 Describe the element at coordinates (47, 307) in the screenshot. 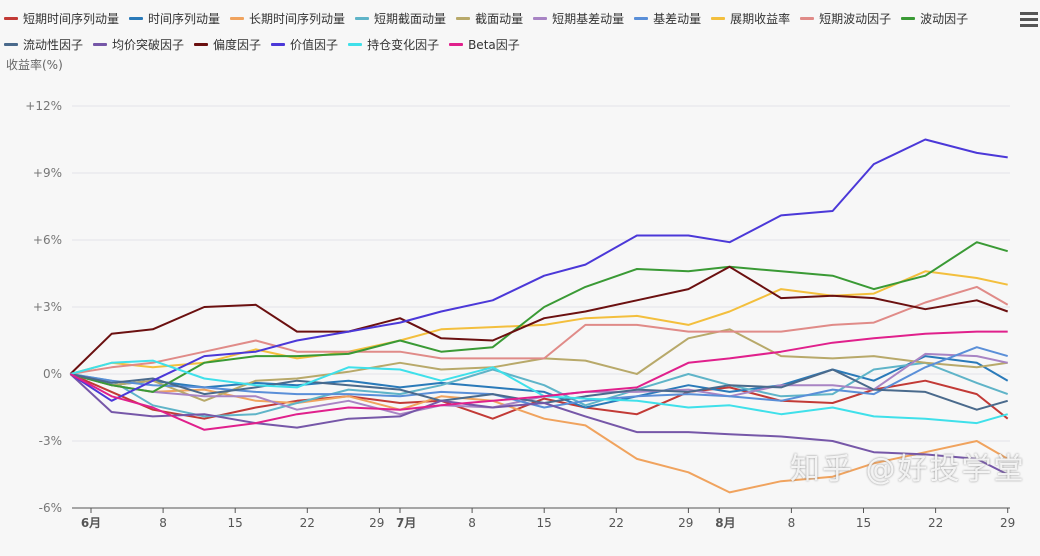

I see `y-tick-label: +3%` at that location.